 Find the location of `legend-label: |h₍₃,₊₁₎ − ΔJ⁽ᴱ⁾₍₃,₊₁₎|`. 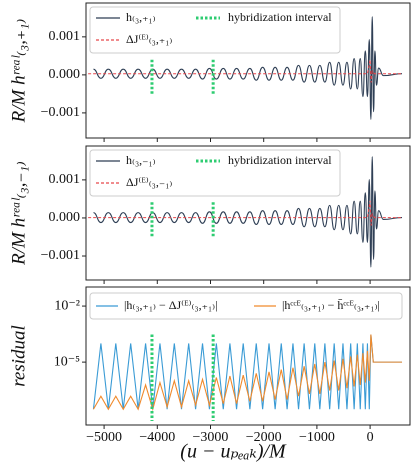

legend-label: |h₍₃,₊₁₎ − ΔJ⁽ᴱ⁾₍₃,₊₁₎| is located at coordinates (171, 305).